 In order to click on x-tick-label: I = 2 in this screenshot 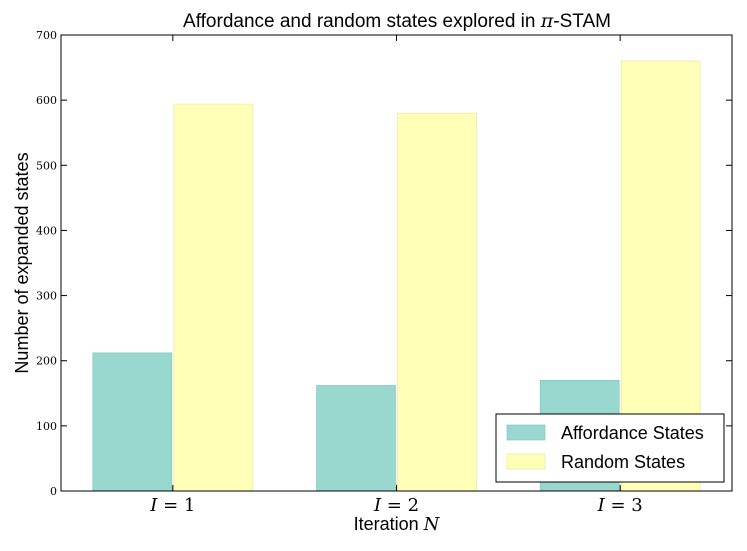, I will do `click(396, 505)`.